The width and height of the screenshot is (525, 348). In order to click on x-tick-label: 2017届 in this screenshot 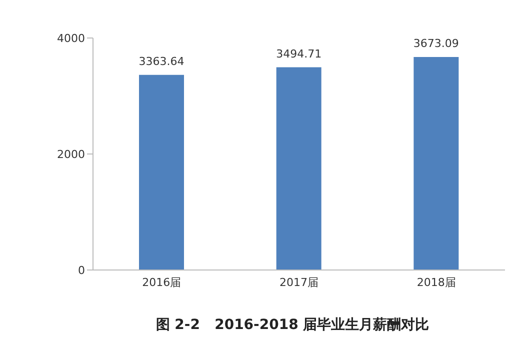, I will do `click(299, 282)`.